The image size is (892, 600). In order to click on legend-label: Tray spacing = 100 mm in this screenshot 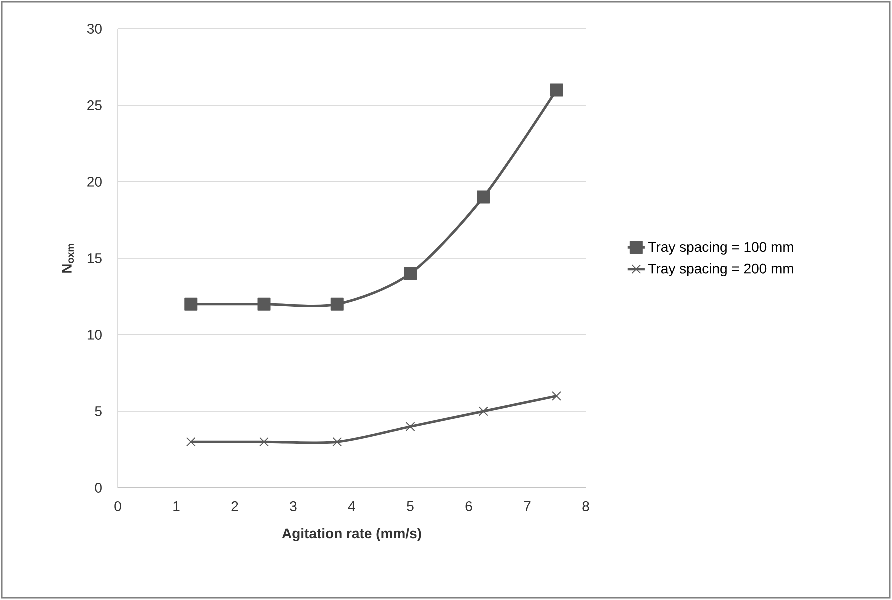, I will do `click(721, 248)`.